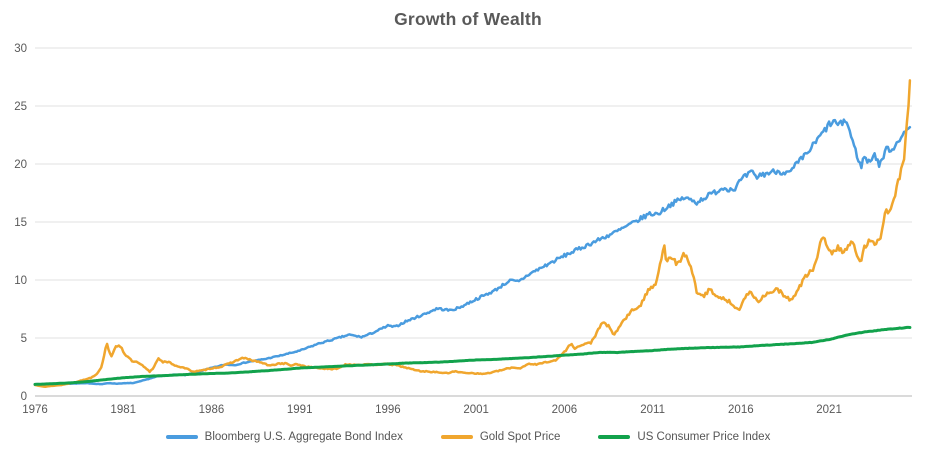  Describe the element at coordinates (212, 410) in the screenshot. I see `x-tick-label: 1986` at that location.